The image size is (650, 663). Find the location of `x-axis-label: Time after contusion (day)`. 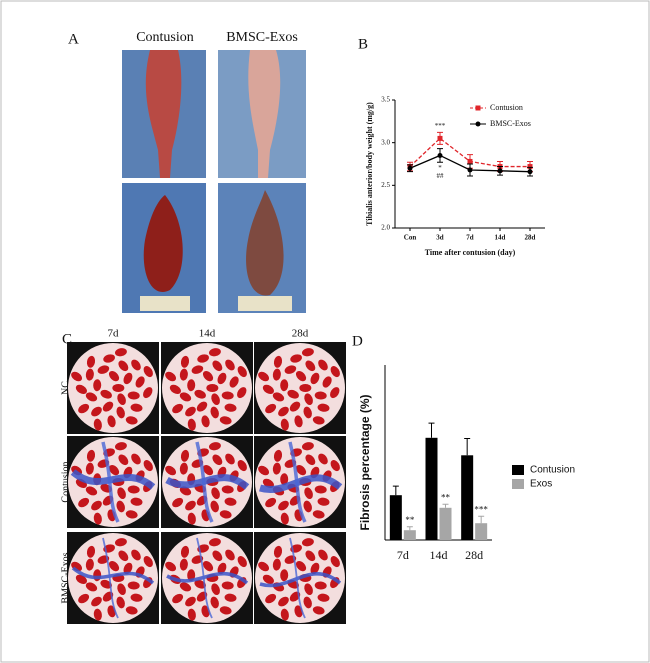

x-axis-label: Time after contusion (day) is located at coordinates (470, 252).